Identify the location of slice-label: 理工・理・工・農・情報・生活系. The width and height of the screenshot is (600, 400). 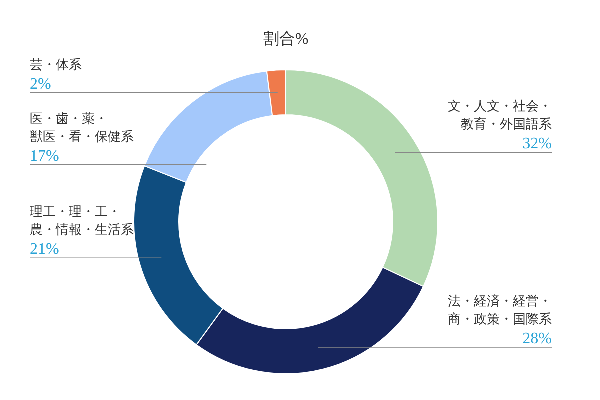
(82, 221).